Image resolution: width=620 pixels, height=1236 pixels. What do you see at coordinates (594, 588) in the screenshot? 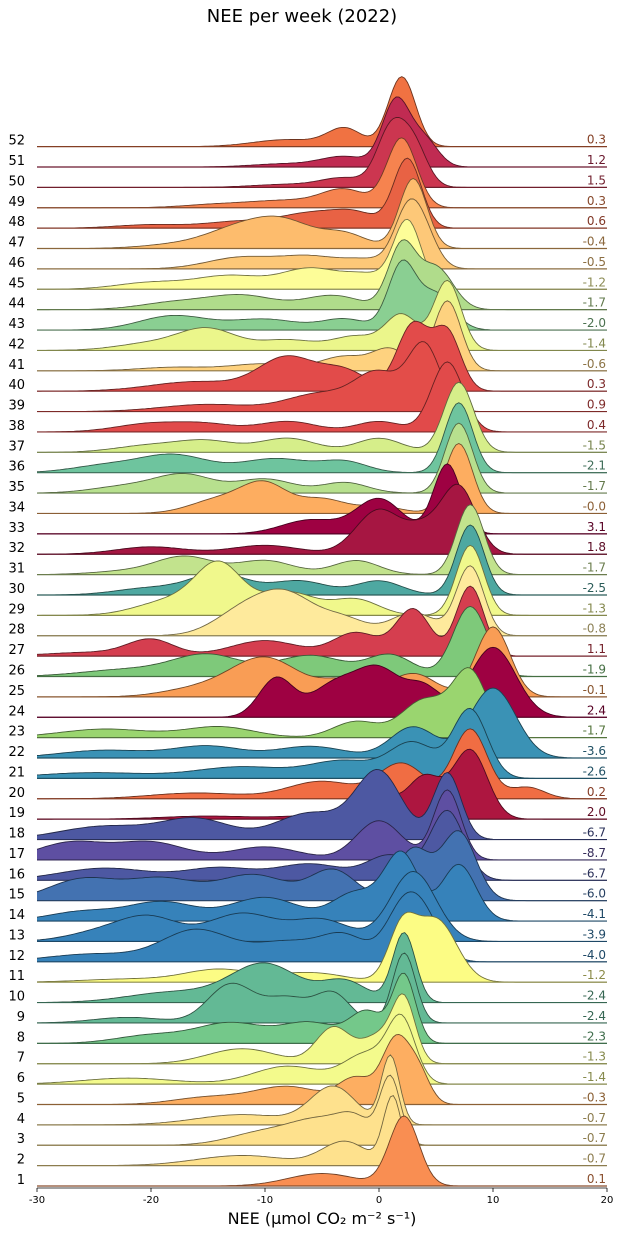
I see `week-mean-label: -2.5` at bounding box center [594, 588].